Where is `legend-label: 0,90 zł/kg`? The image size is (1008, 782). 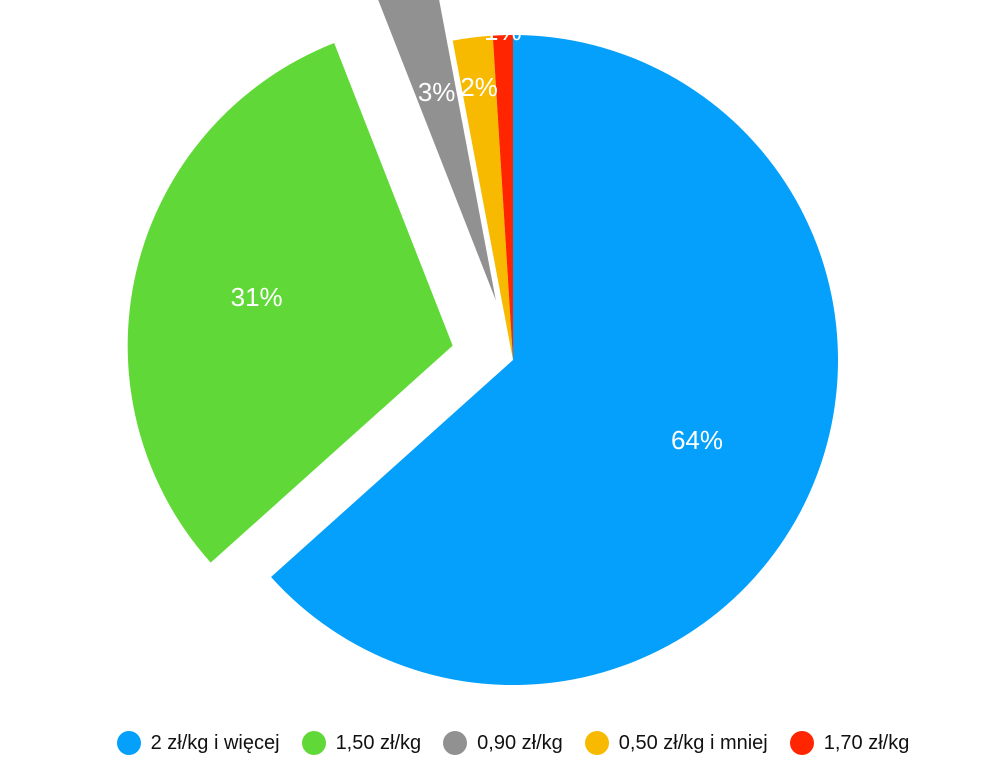
legend-label: 0,90 zł/kg is located at coordinates (520, 742).